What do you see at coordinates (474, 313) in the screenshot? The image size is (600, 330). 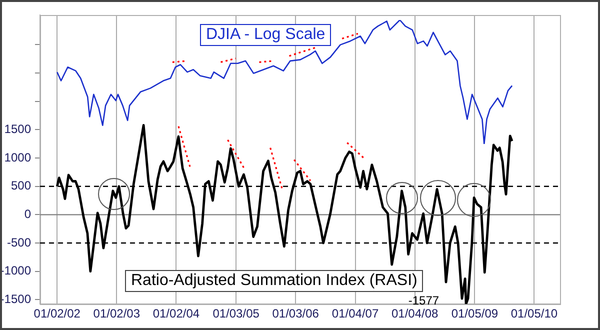 I see `x-tick-label: 01/05/09` at bounding box center [474, 313].